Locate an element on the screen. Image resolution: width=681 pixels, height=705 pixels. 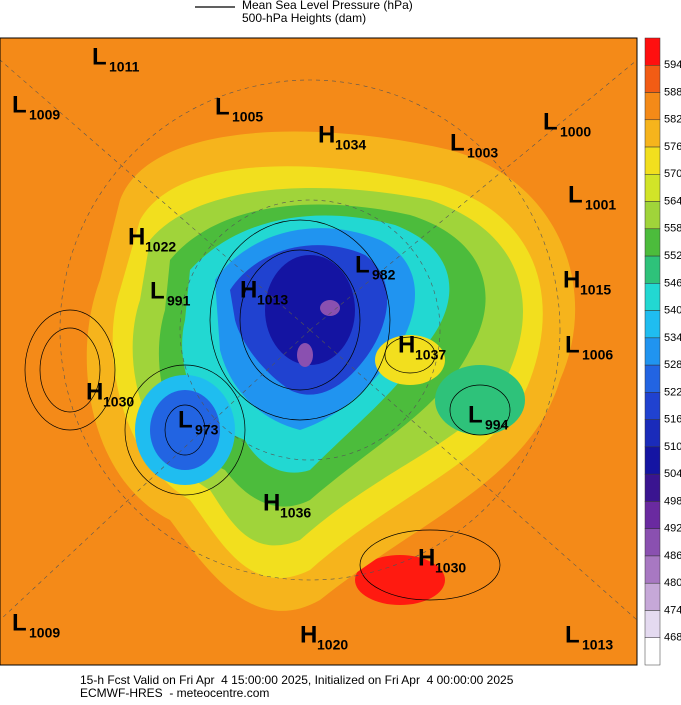
colorbar-label: 570 is located at coordinates (672, 174).